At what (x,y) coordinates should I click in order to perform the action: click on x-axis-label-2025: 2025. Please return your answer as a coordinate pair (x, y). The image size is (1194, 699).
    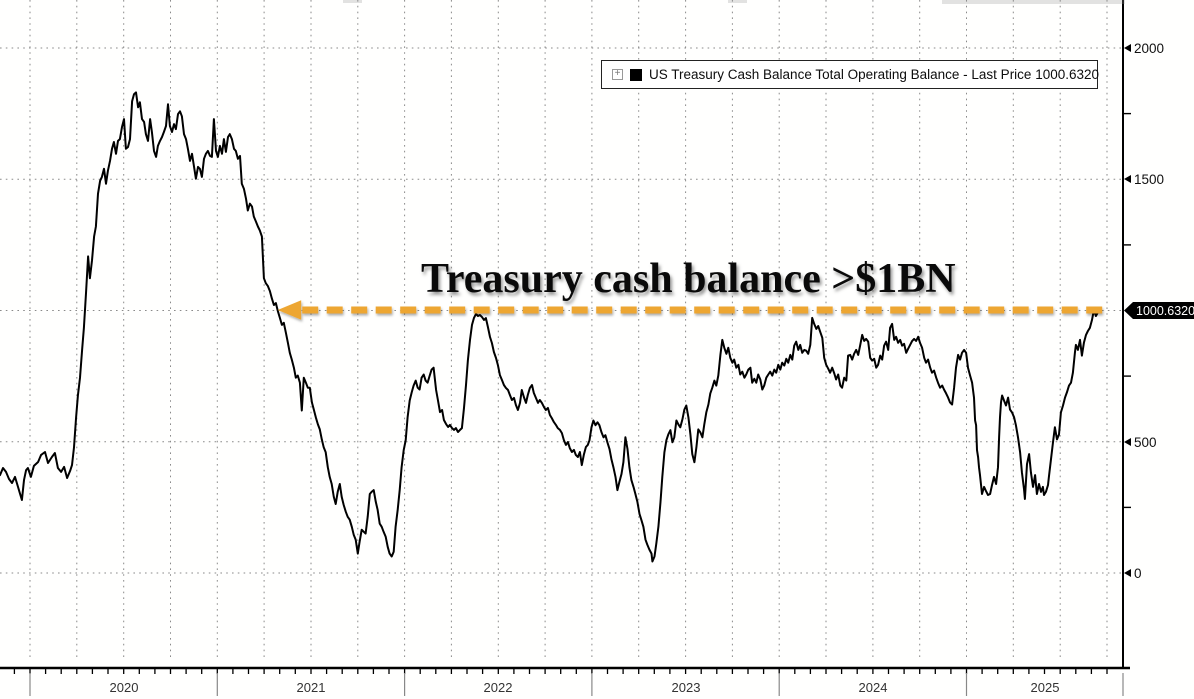
    Looking at the image, I should click on (1045, 687).